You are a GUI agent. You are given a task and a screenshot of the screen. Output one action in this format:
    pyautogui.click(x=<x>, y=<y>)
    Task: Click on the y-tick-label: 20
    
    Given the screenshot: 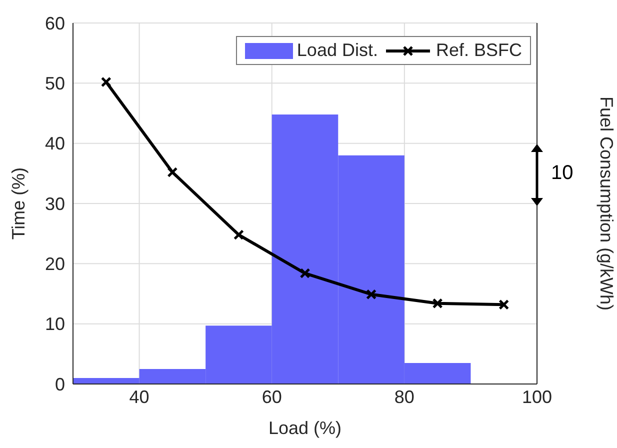 What is the action you would take?
    pyautogui.click(x=54, y=264)
    